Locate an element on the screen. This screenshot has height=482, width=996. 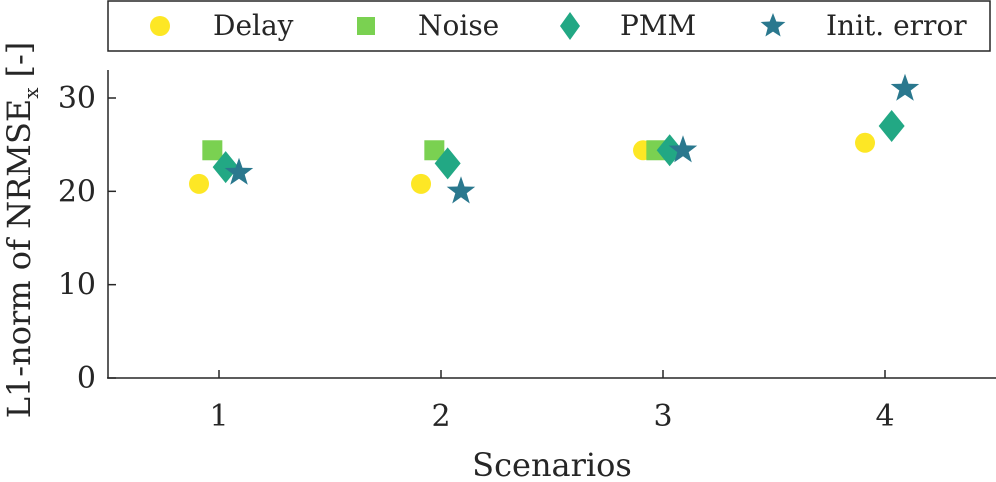
legend-star-marker is located at coordinates (773, 25).